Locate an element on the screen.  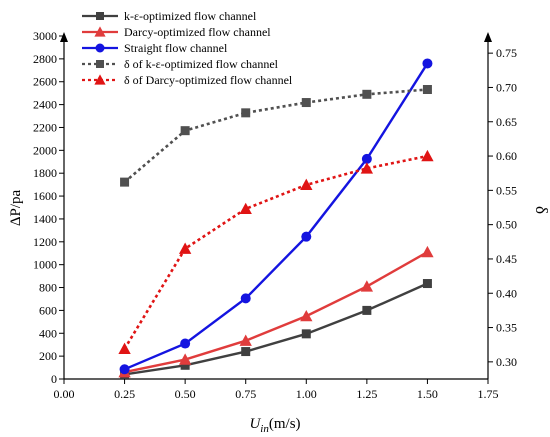
y2-tick-label: 0.50 is located at coordinates (506, 225).